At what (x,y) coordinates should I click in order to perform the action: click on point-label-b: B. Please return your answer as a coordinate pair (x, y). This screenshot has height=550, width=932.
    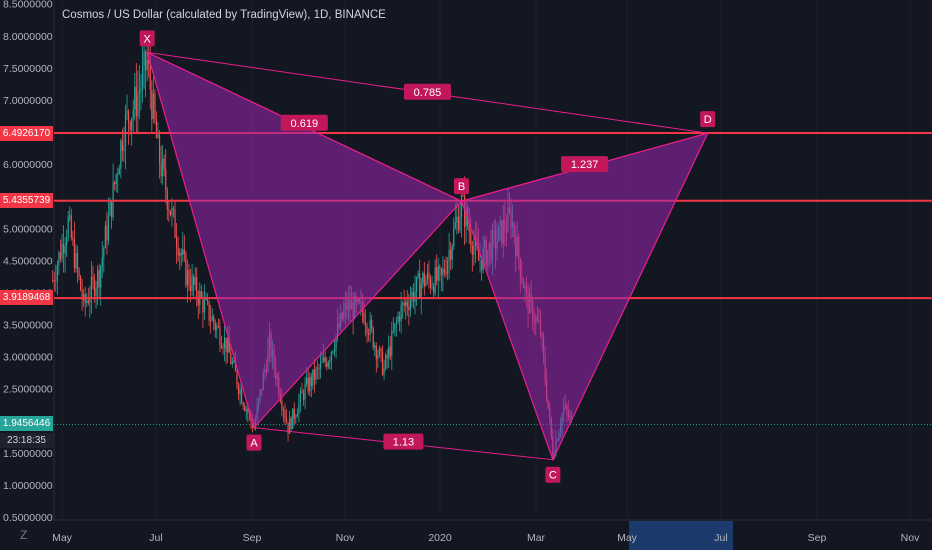
    Looking at the image, I should click on (461, 186).